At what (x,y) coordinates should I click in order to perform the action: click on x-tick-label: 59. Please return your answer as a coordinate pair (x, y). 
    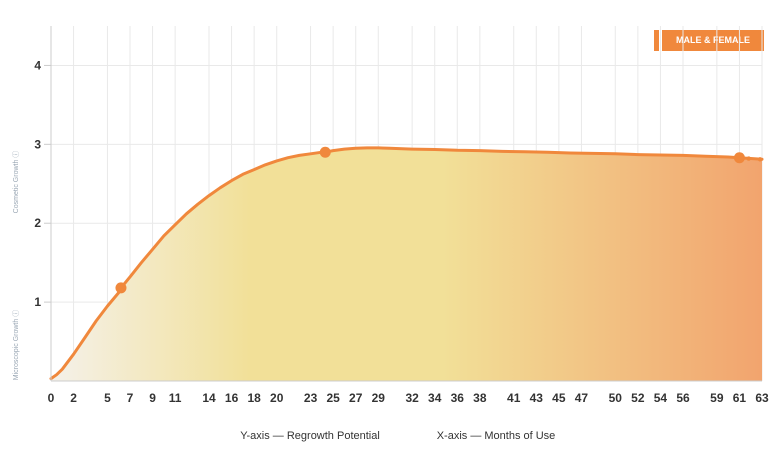
    Looking at the image, I should click on (717, 398).